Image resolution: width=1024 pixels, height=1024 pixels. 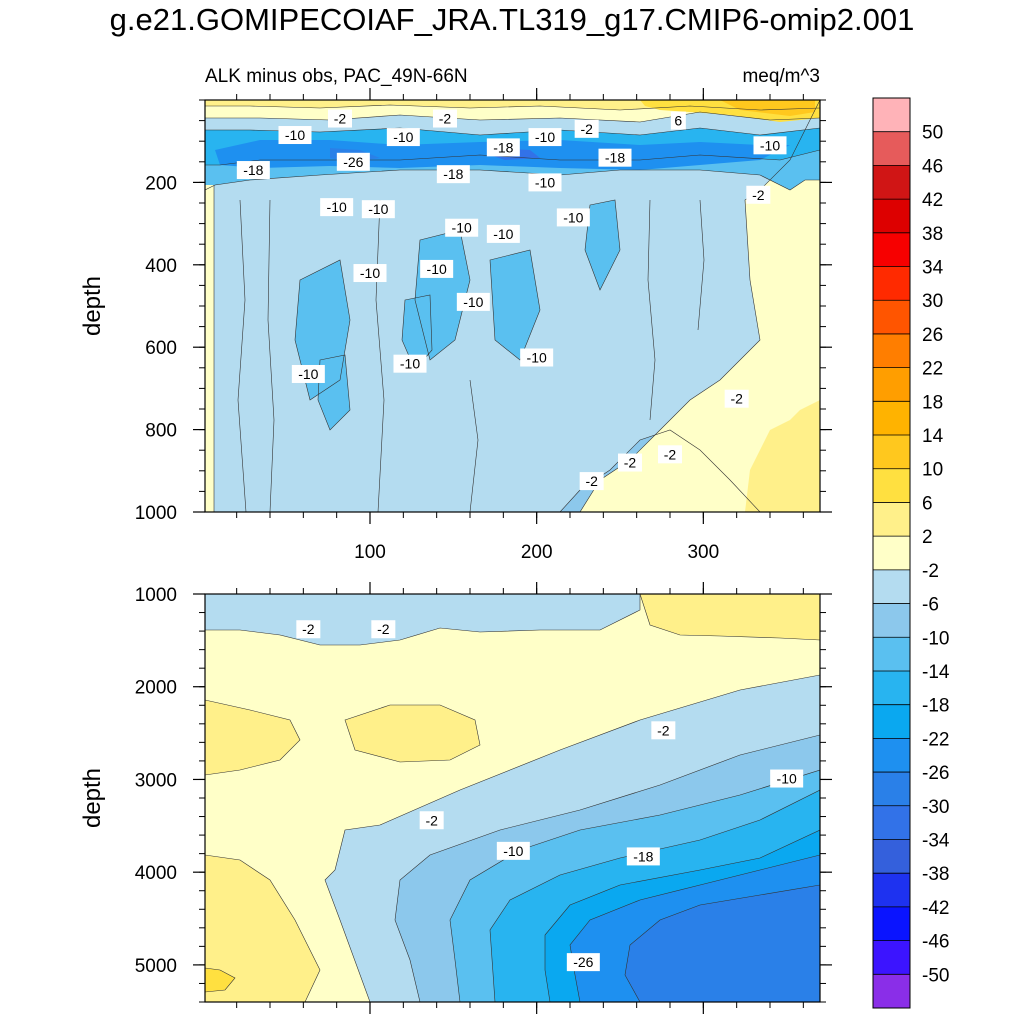 What do you see at coordinates (930, 571) in the screenshot?
I see `colorbar-label: -2` at bounding box center [930, 571].